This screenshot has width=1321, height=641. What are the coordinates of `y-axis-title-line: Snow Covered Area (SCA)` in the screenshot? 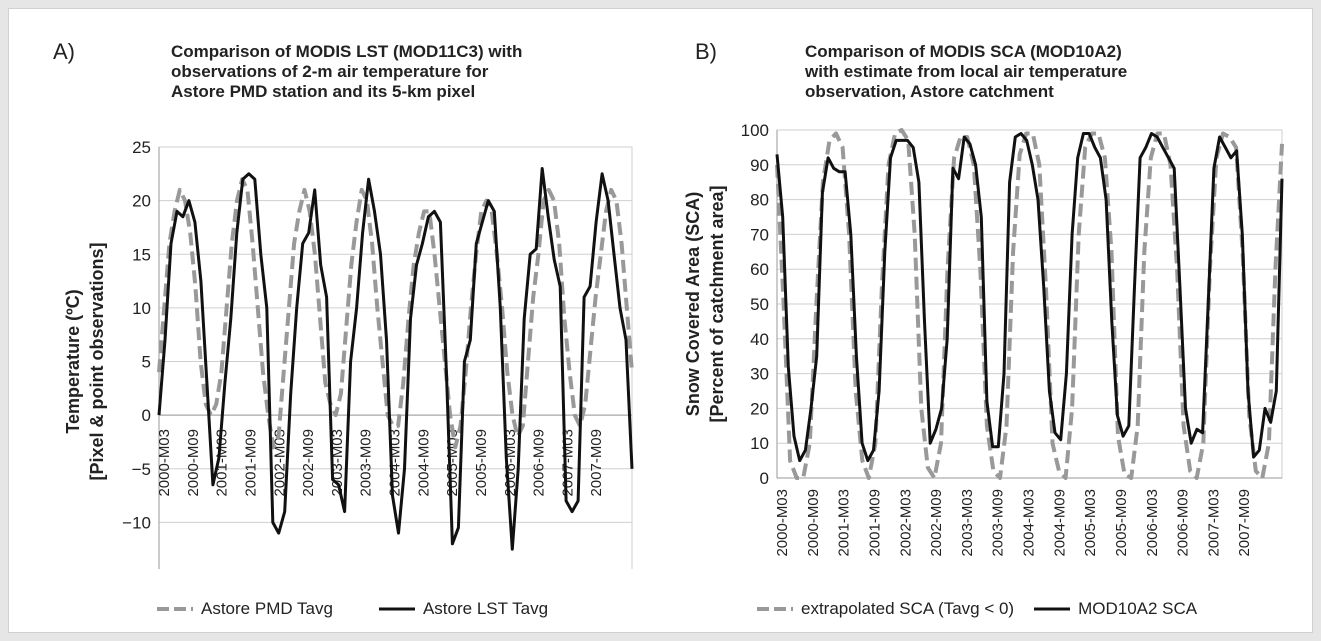 It's located at (693, 304).